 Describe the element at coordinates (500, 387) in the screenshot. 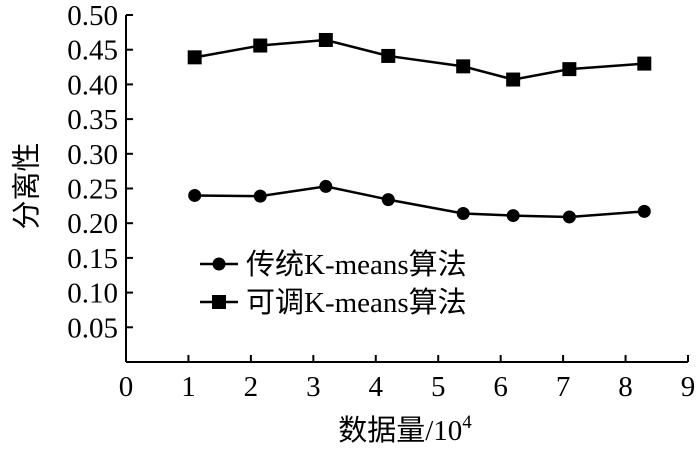

I see `x-tick-label: 6` at that location.